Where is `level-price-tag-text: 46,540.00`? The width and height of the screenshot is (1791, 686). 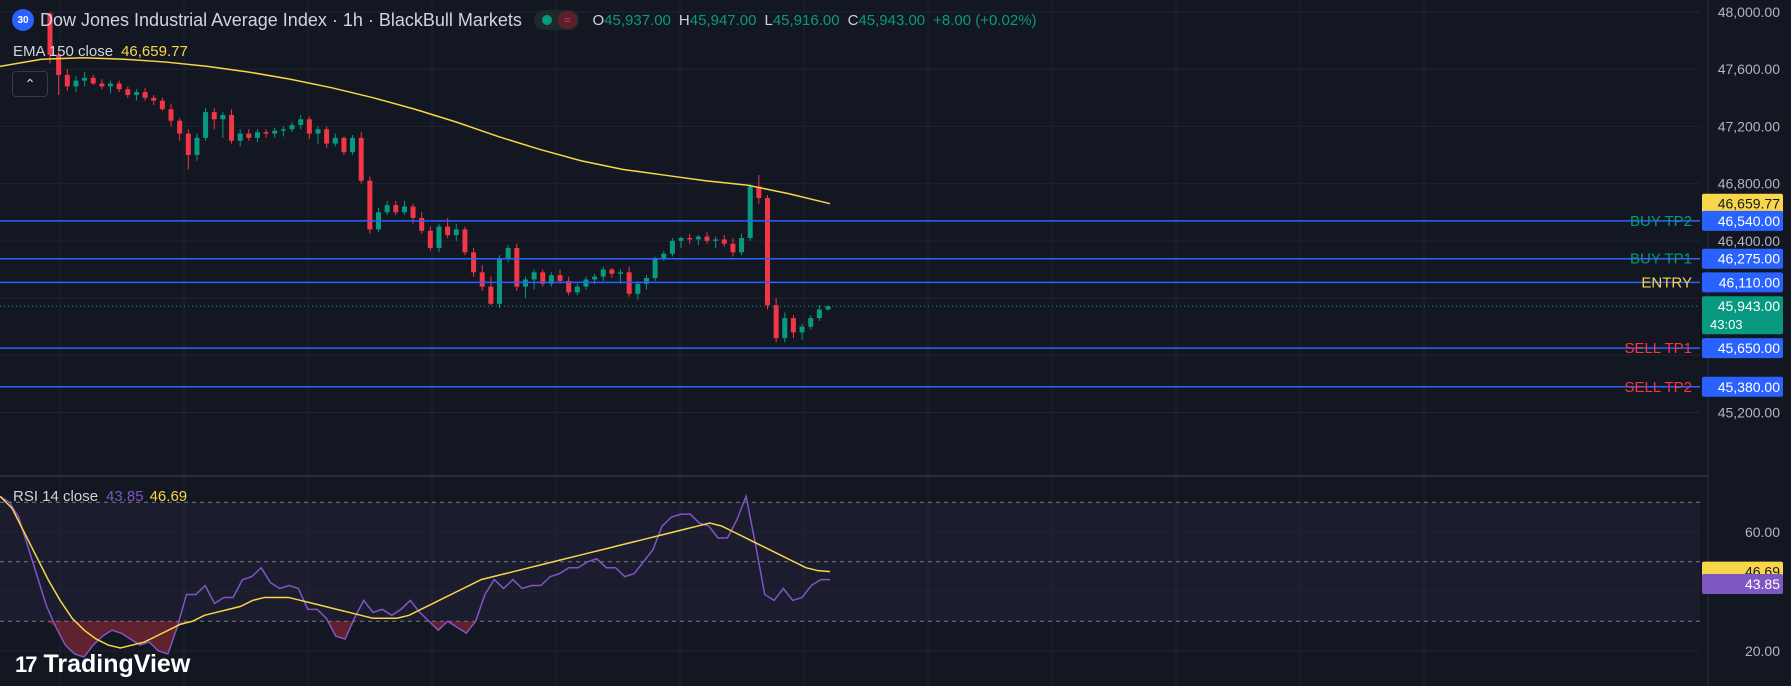 level-price-tag-text: 46,540.00 is located at coordinates (1749, 221).